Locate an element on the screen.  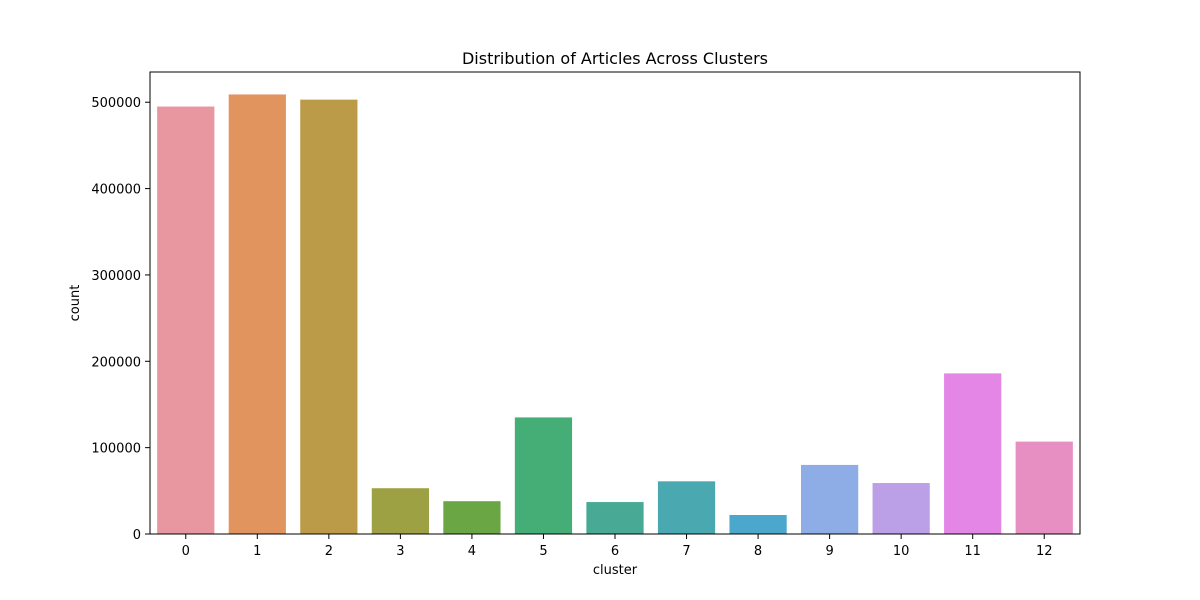
y-axis: 0 100000 200000 300000 400000 500000 is located at coordinates (120, 319).